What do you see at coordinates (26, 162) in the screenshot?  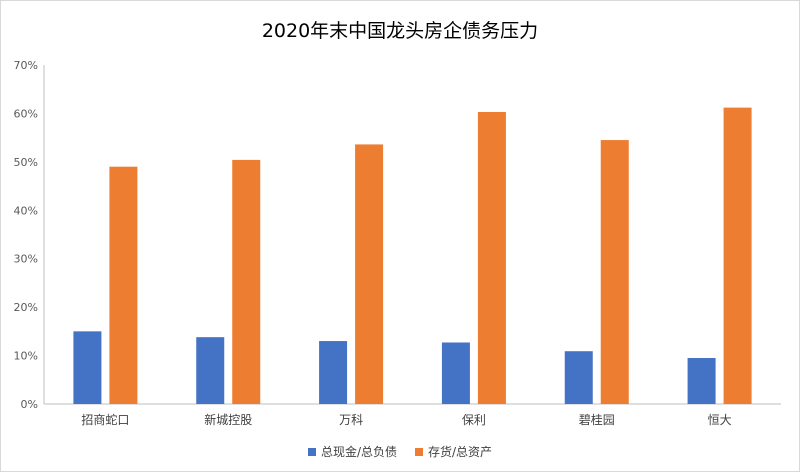 I see `y-tick-label: 50%` at bounding box center [26, 162].